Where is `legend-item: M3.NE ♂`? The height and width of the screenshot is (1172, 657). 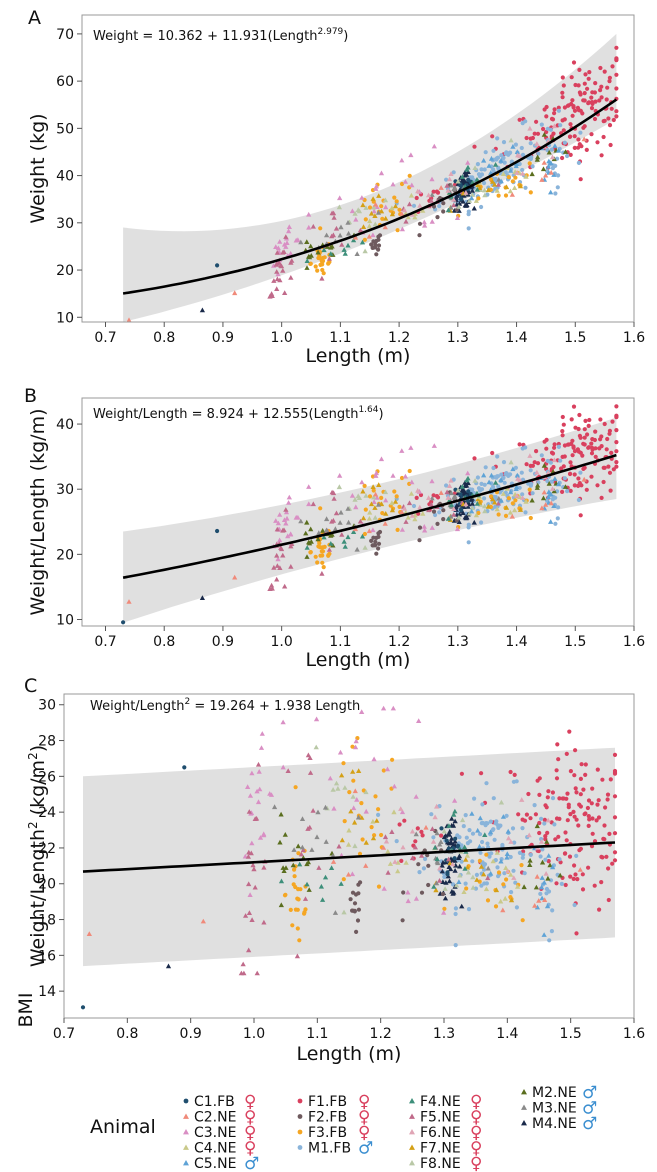
legend-item: M3.NE ♂ is located at coordinates (559, 1109).